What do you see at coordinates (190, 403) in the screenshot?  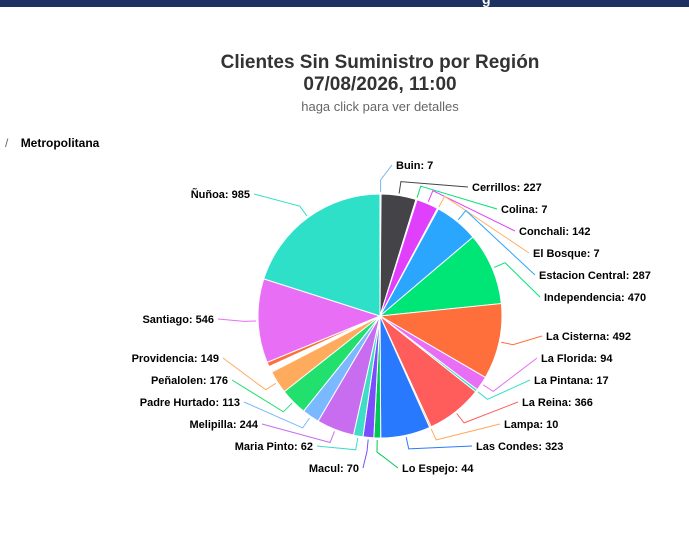 I see `data-label: Padre Hurtado: 113` at bounding box center [190, 403].